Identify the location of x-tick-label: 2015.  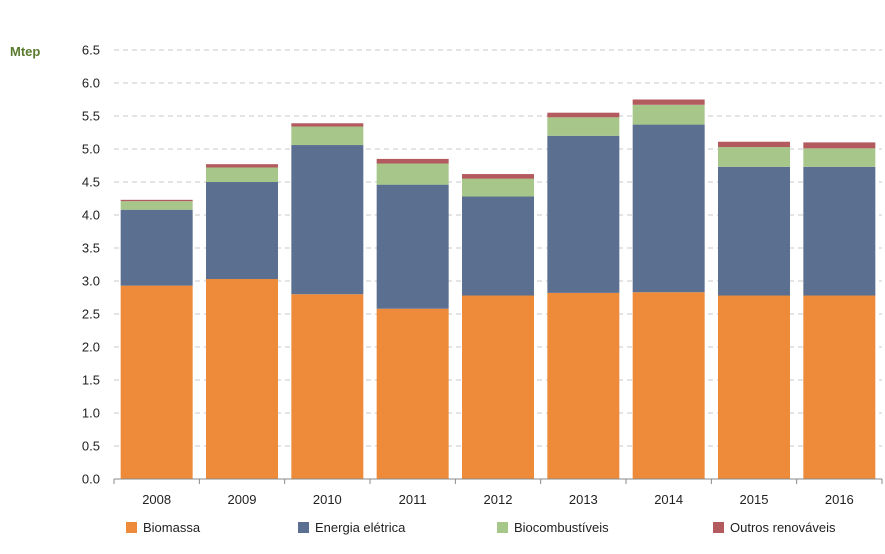
(754, 499).